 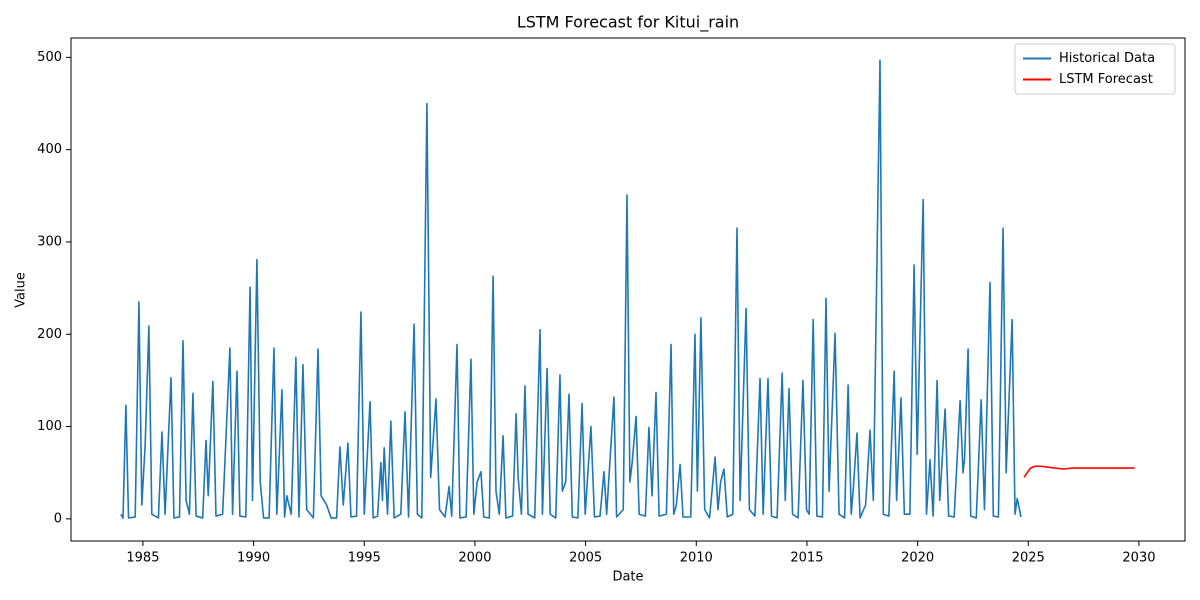 I want to click on y-tick-label: 200, so click(x=49, y=334).